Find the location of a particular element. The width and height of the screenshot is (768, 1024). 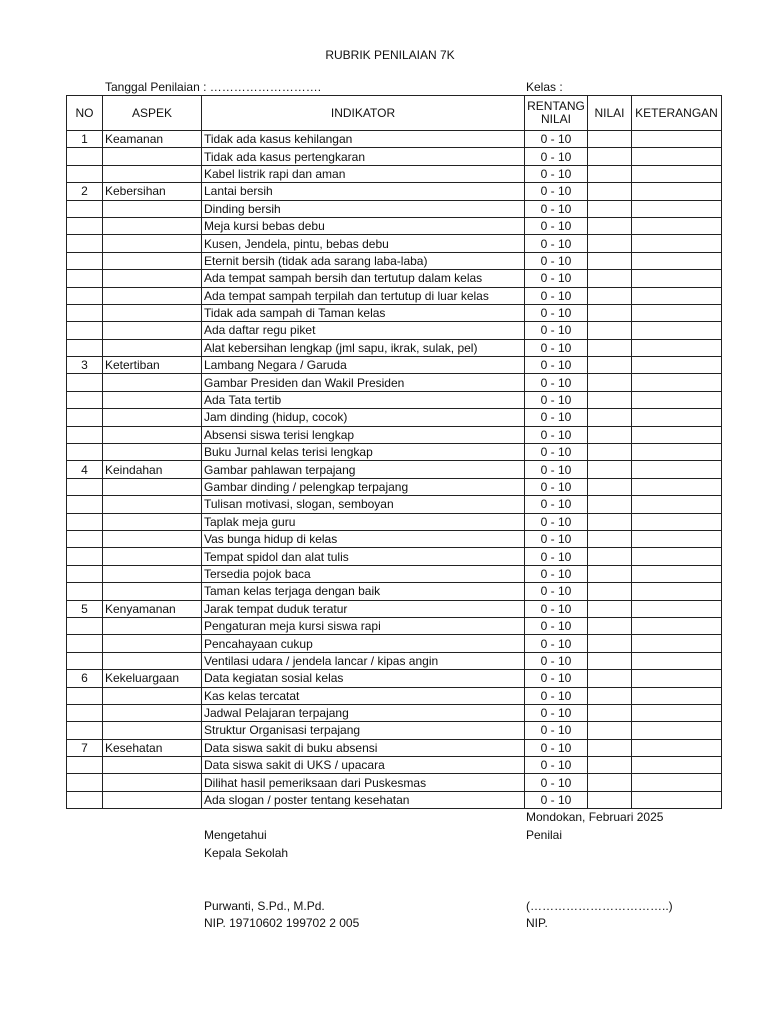

cell-no: 3 is located at coordinates (84, 365).